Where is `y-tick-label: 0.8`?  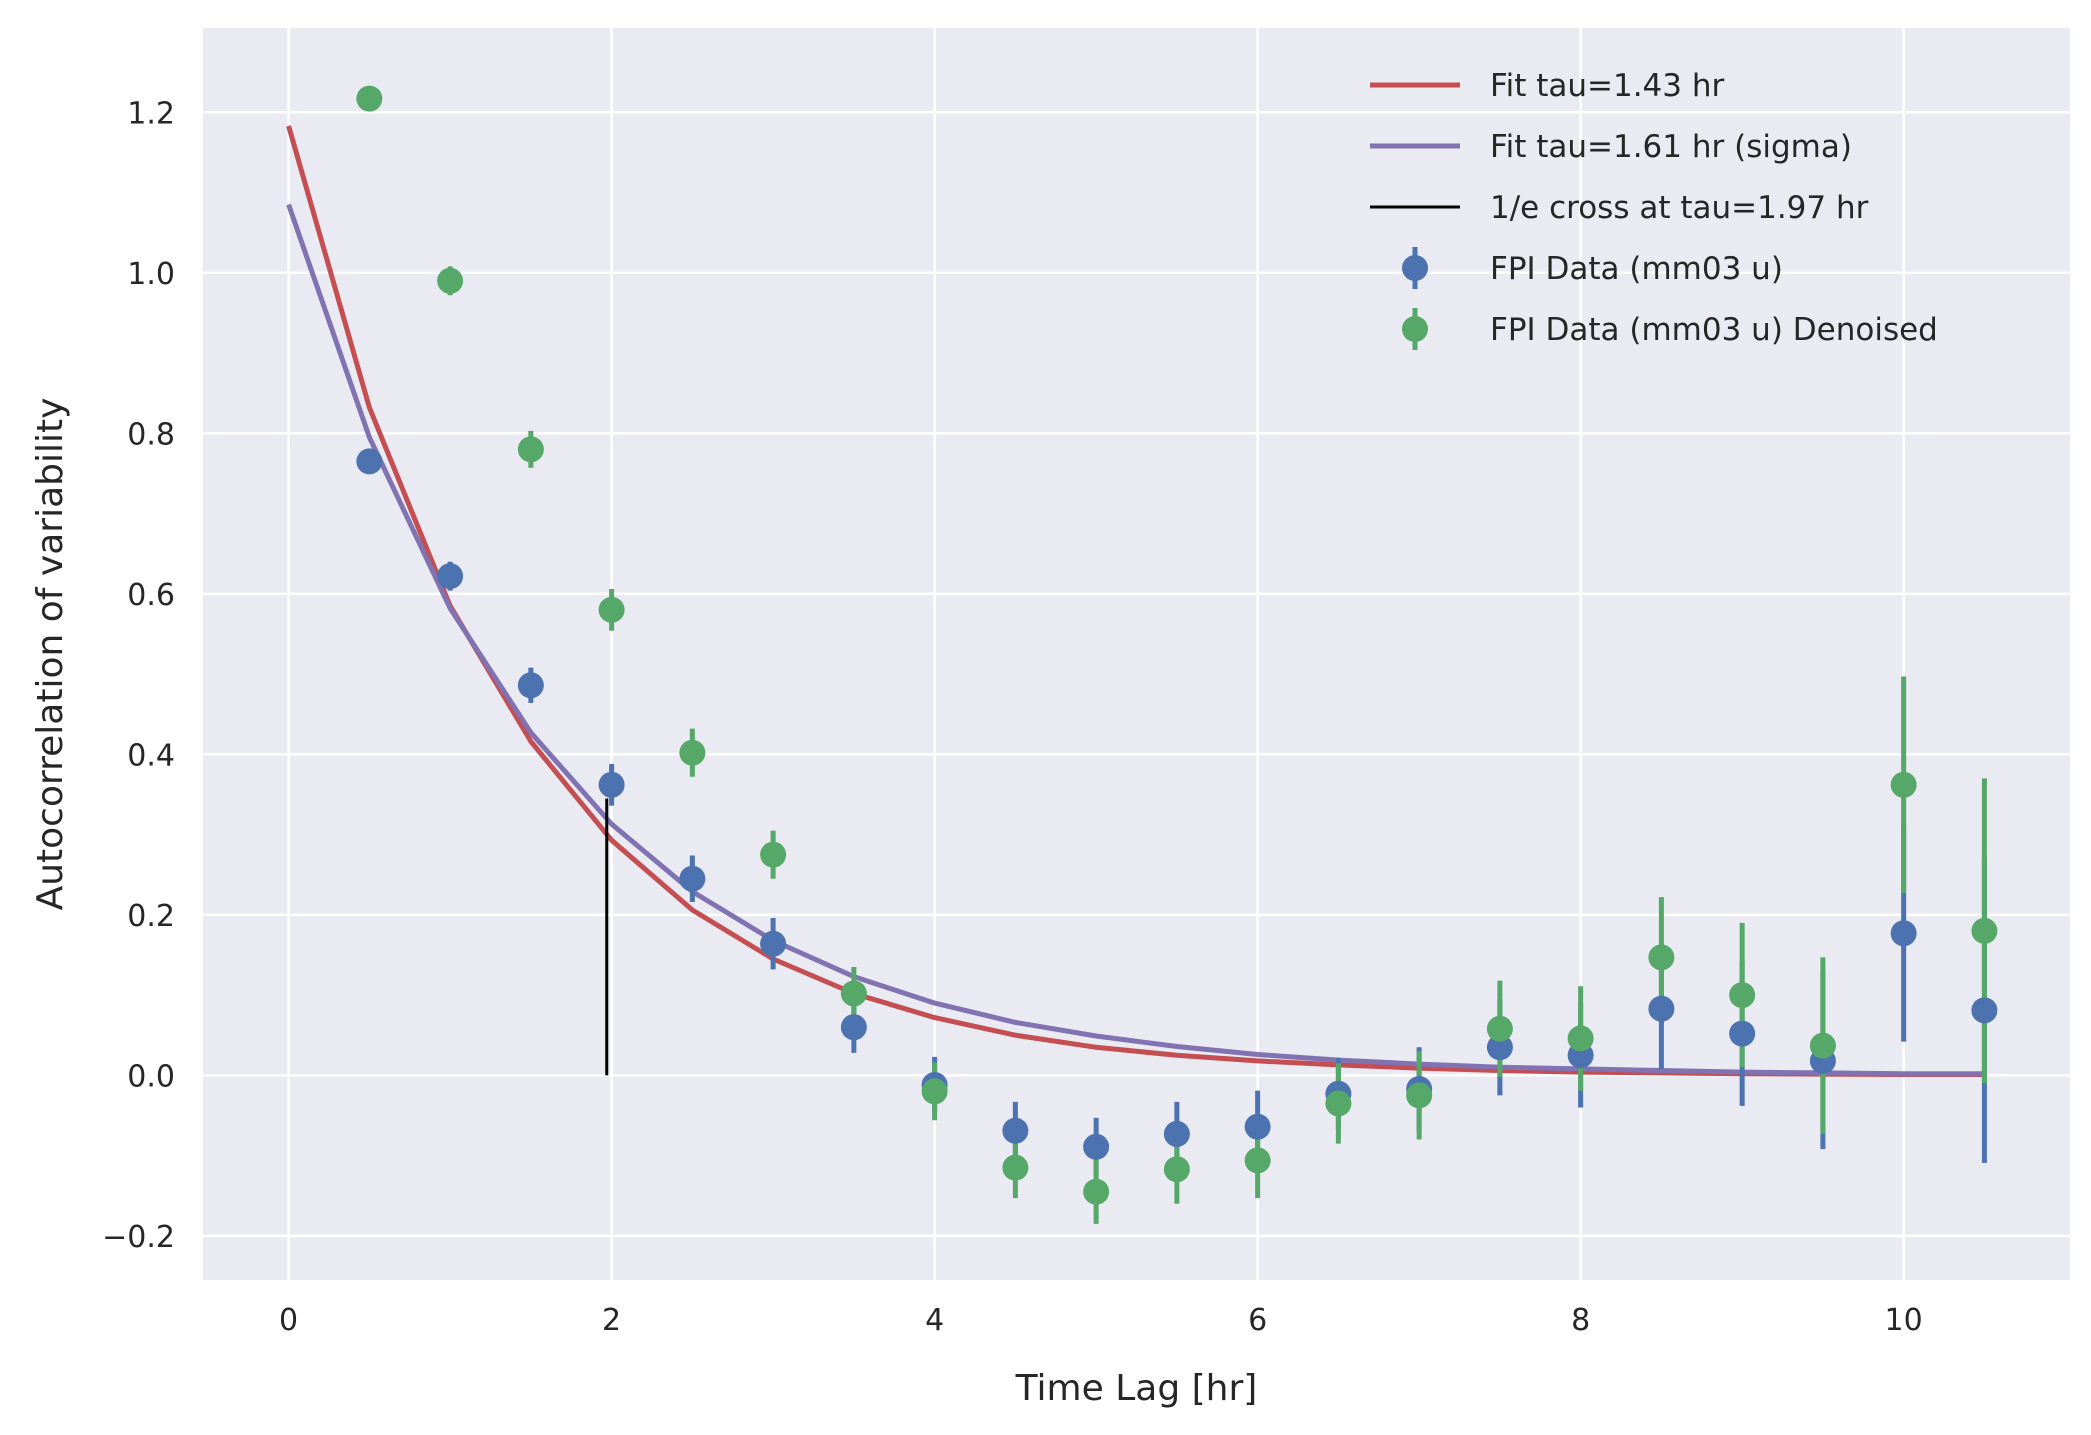 y-tick-label: 0.8 is located at coordinates (151, 434).